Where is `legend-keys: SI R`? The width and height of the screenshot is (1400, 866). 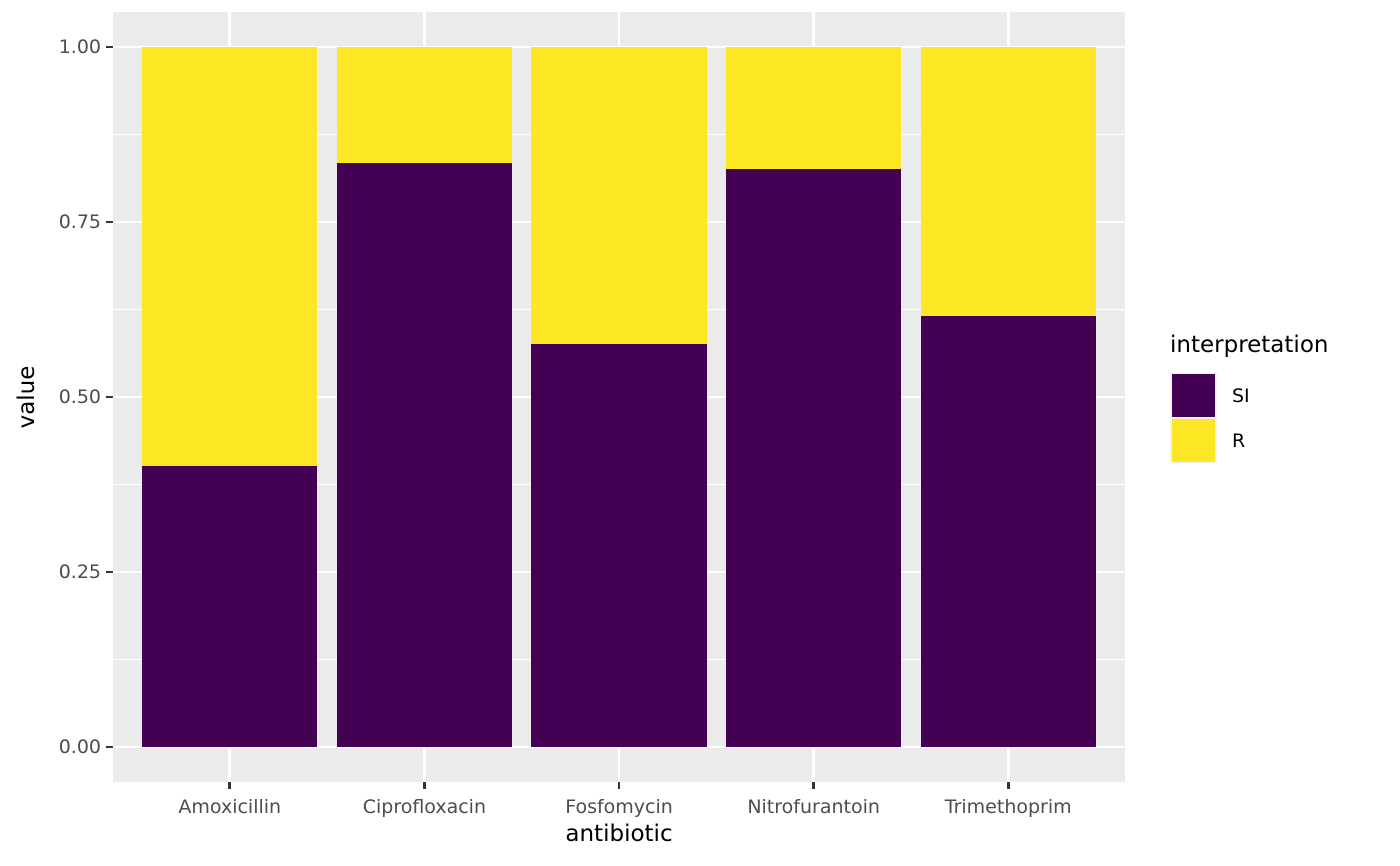
legend-keys: SI R is located at coordinates (1249, 418).